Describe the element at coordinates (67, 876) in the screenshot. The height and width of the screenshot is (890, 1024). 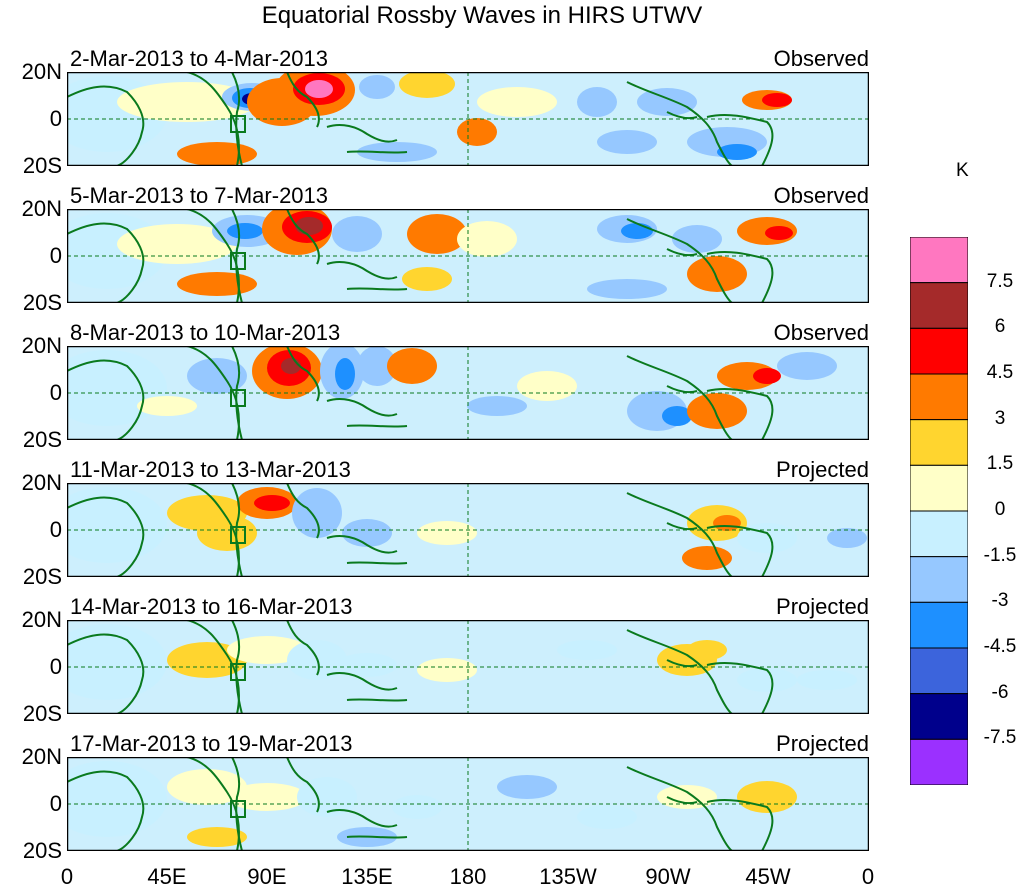
I see `x-tick-label: 0` at that location.